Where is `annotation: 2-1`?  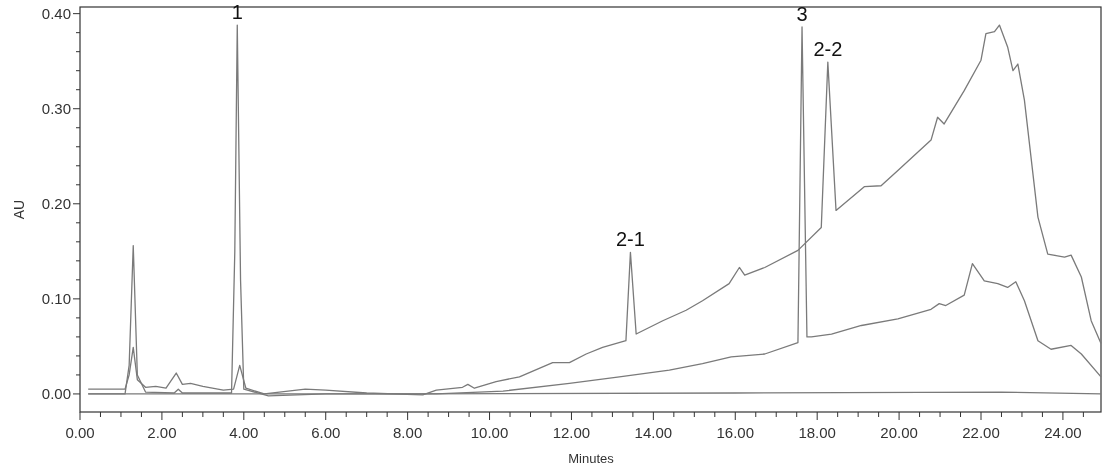
annotation: 2-1 is located at coordinates (630, 239).